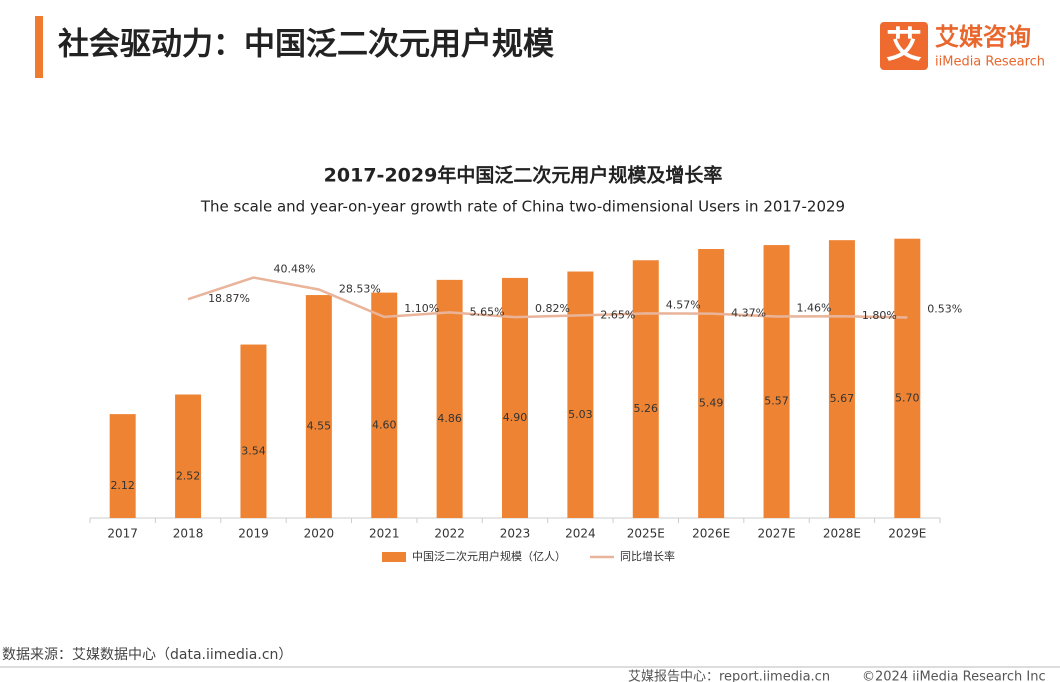  What do you see at coordinates (683, 304) in the screenshot?
I see `line-label: 4.57%` at bounding box center [683, 304].